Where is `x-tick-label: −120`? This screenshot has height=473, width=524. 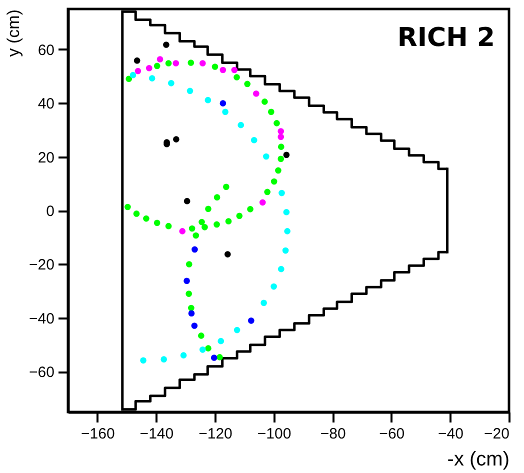 x-tick-label: −120 is located at coordinates (215, 434).